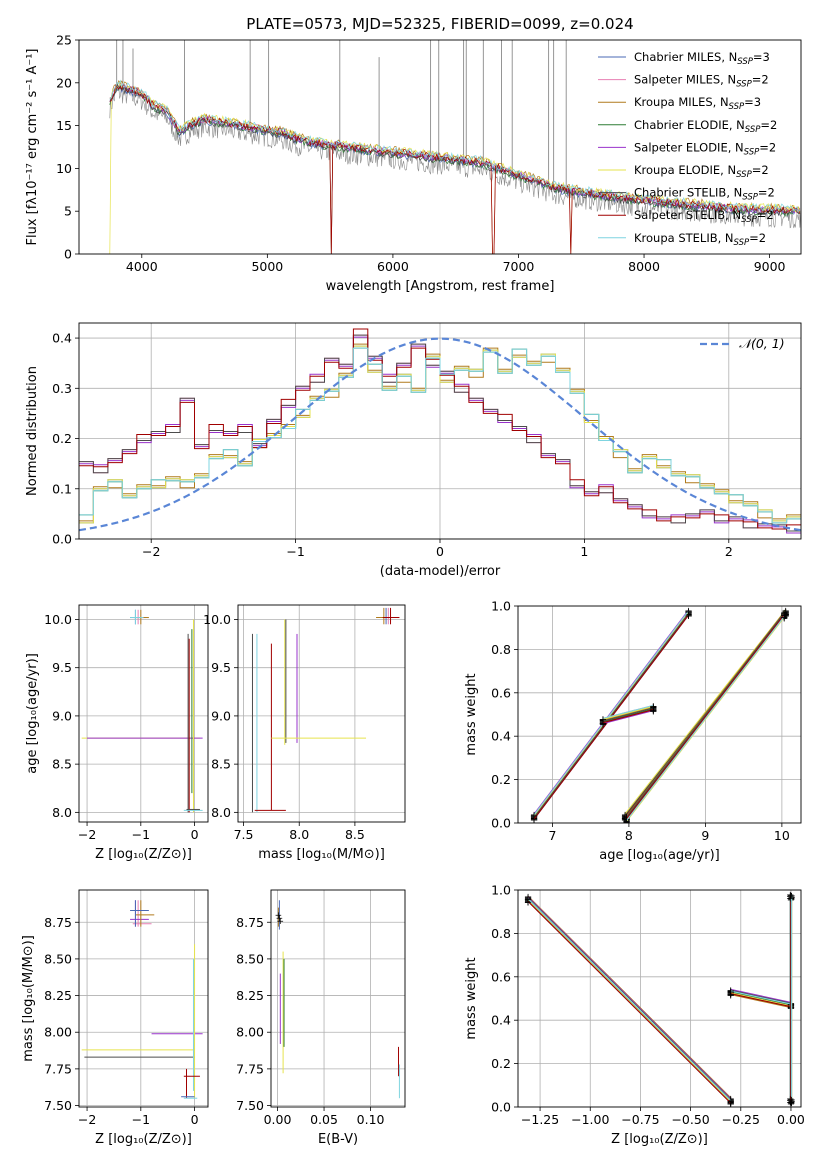  I want to click on x-tick-label: 0.00, so click(278, 1119).